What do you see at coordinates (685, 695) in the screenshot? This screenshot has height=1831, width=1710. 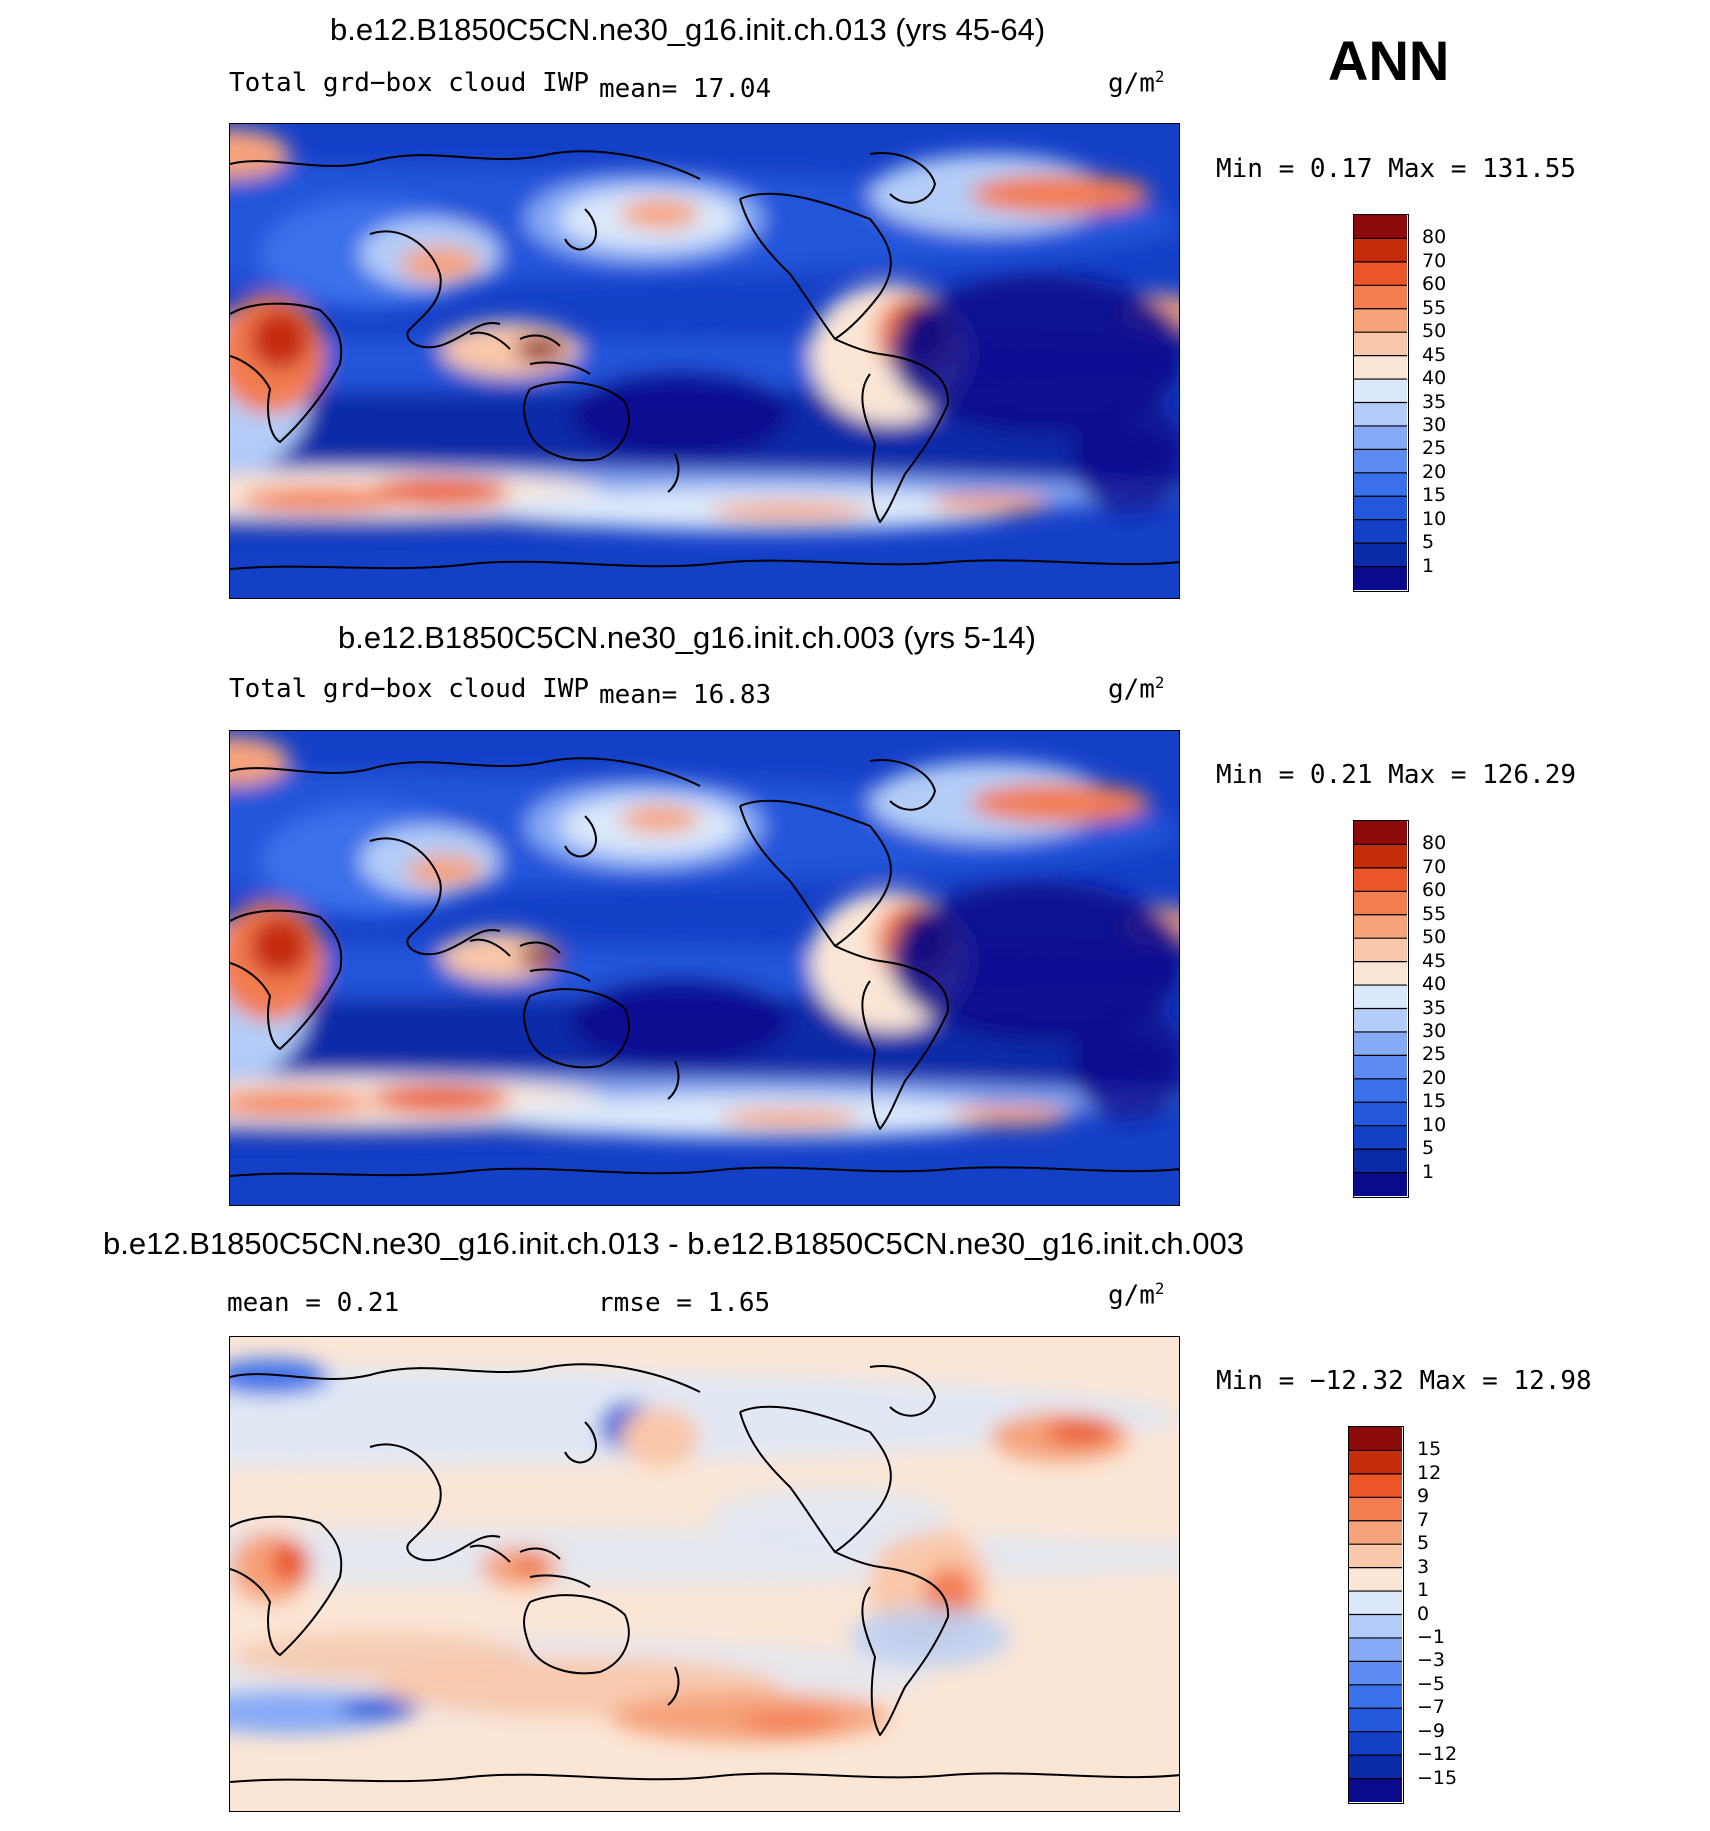 I see `panel-2-mean: mean= 16.83` at bounding box center [685, 695].